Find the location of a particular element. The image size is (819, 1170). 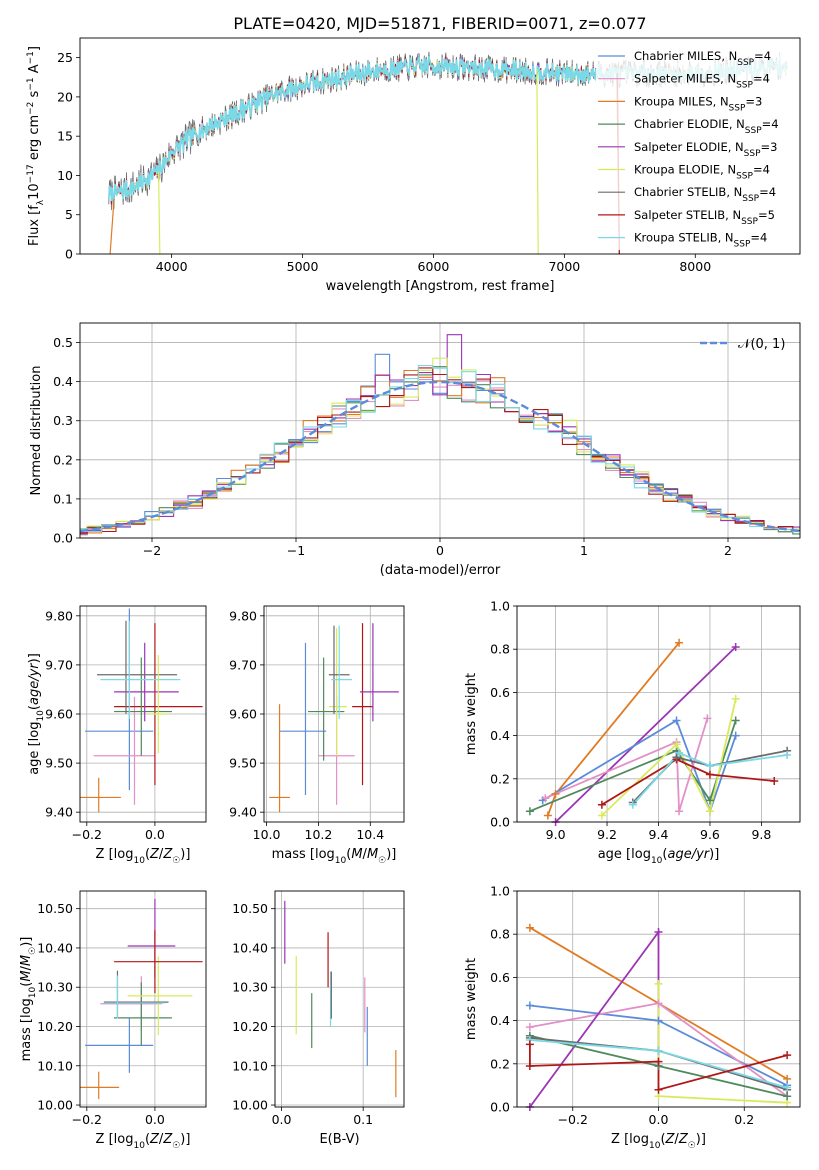

label-part: )] is located at coordinates (34, 658).